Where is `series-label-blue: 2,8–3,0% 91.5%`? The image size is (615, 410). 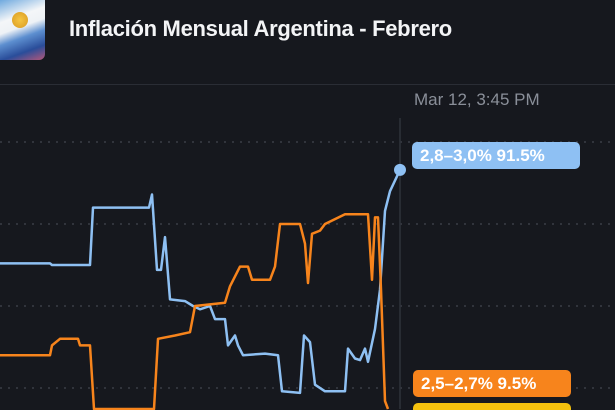 series-label-blue: 2,8–3,0% 91.5% is located at coordinates (496, 155).